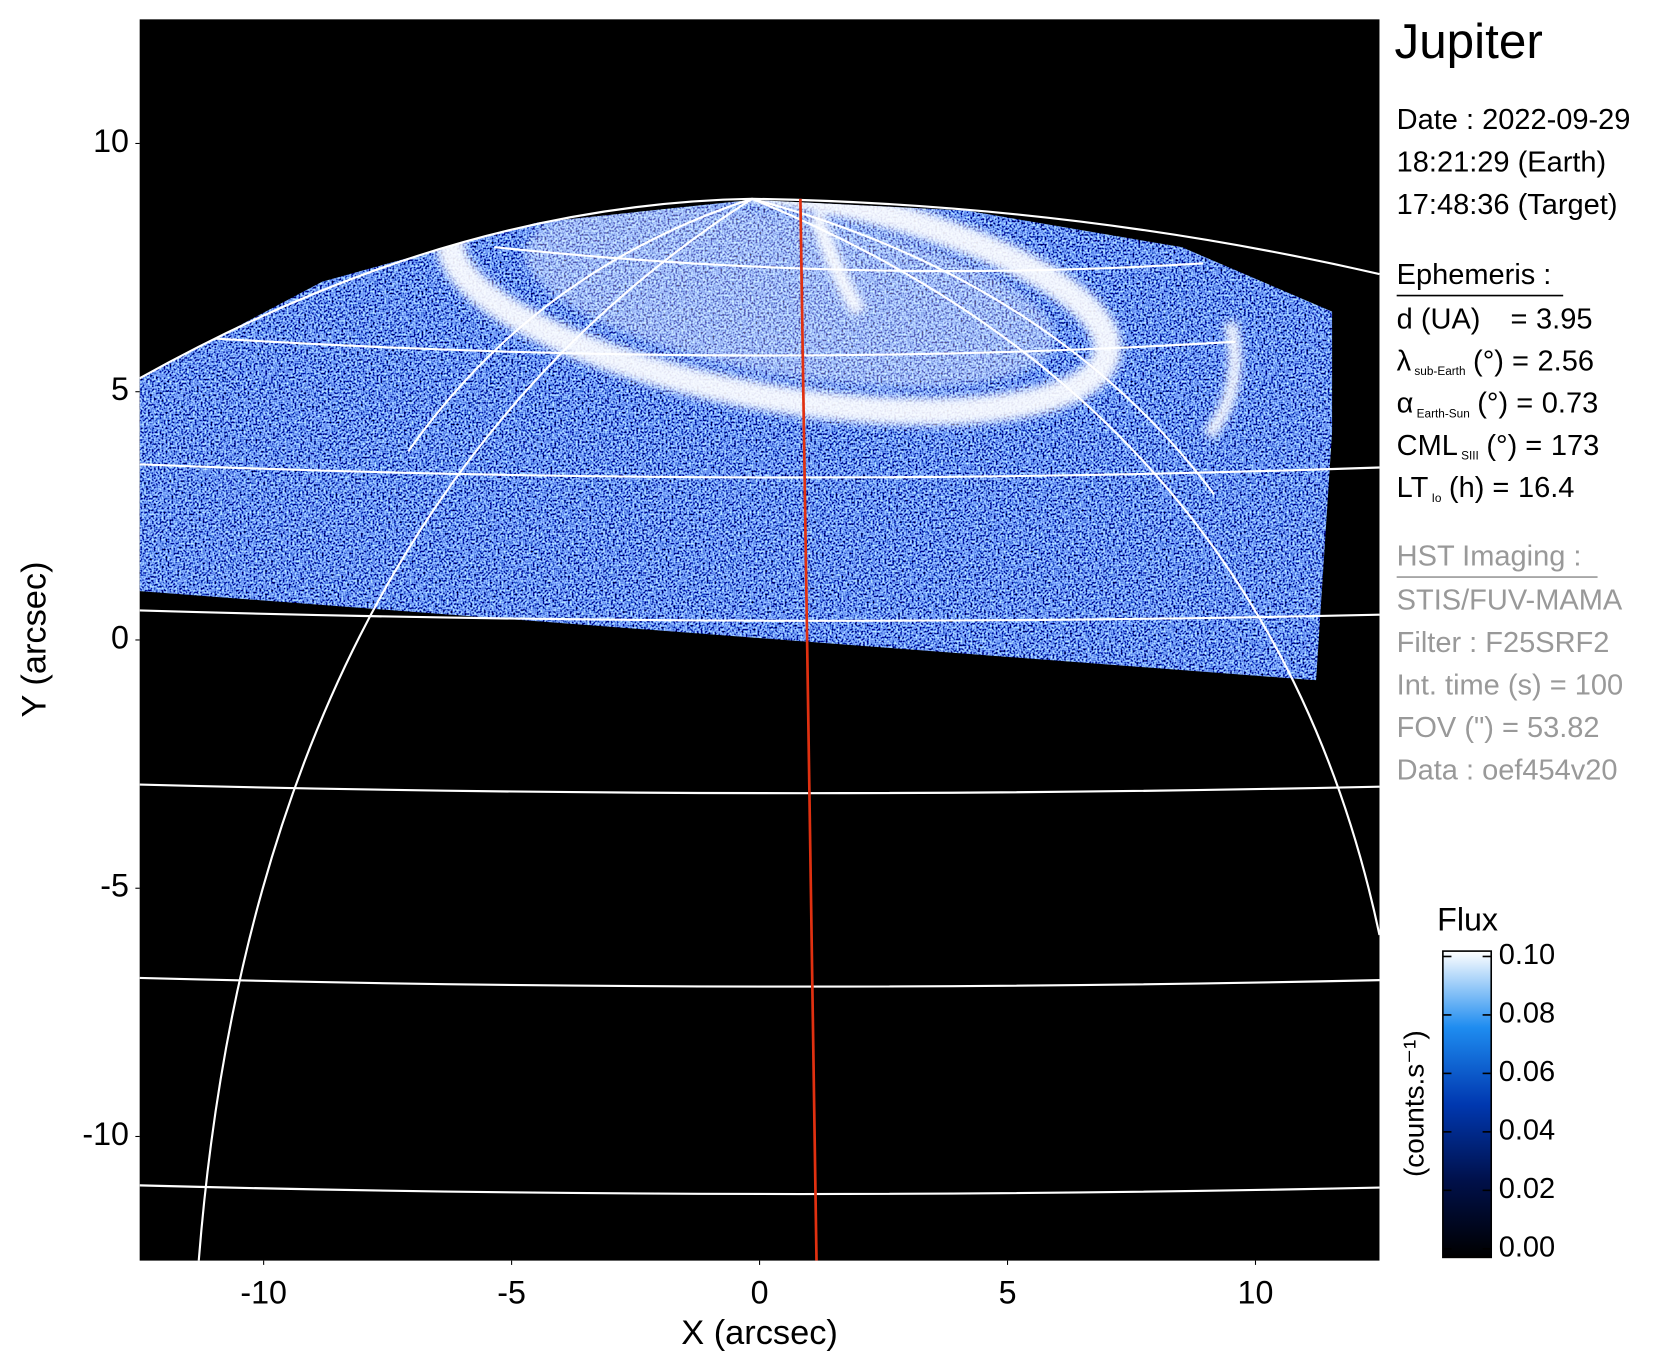 The width and height of the screenshot is (1676, 1367). Describe the element at coordinates (1575, 446) in the screenshot. I see `ephemeris-value: 173` at that location.